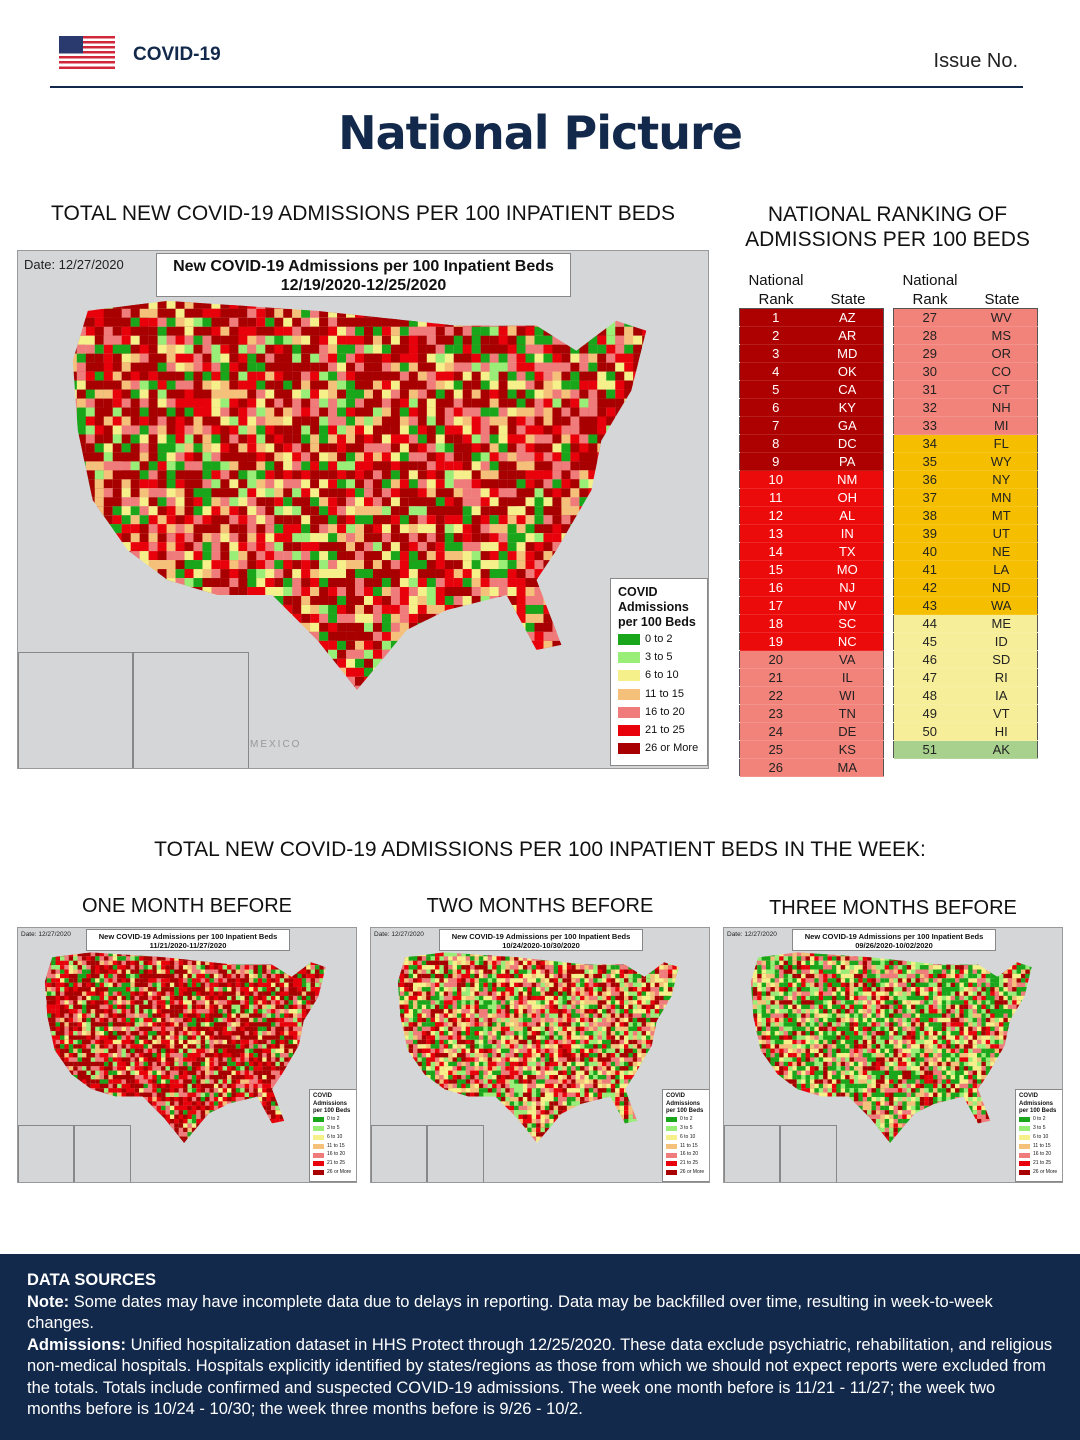 The image size is (1080, 1440). Describe the element at coordinates (811, 569) in the screenshot. I see `ranking-row: 15 MO` at that location.